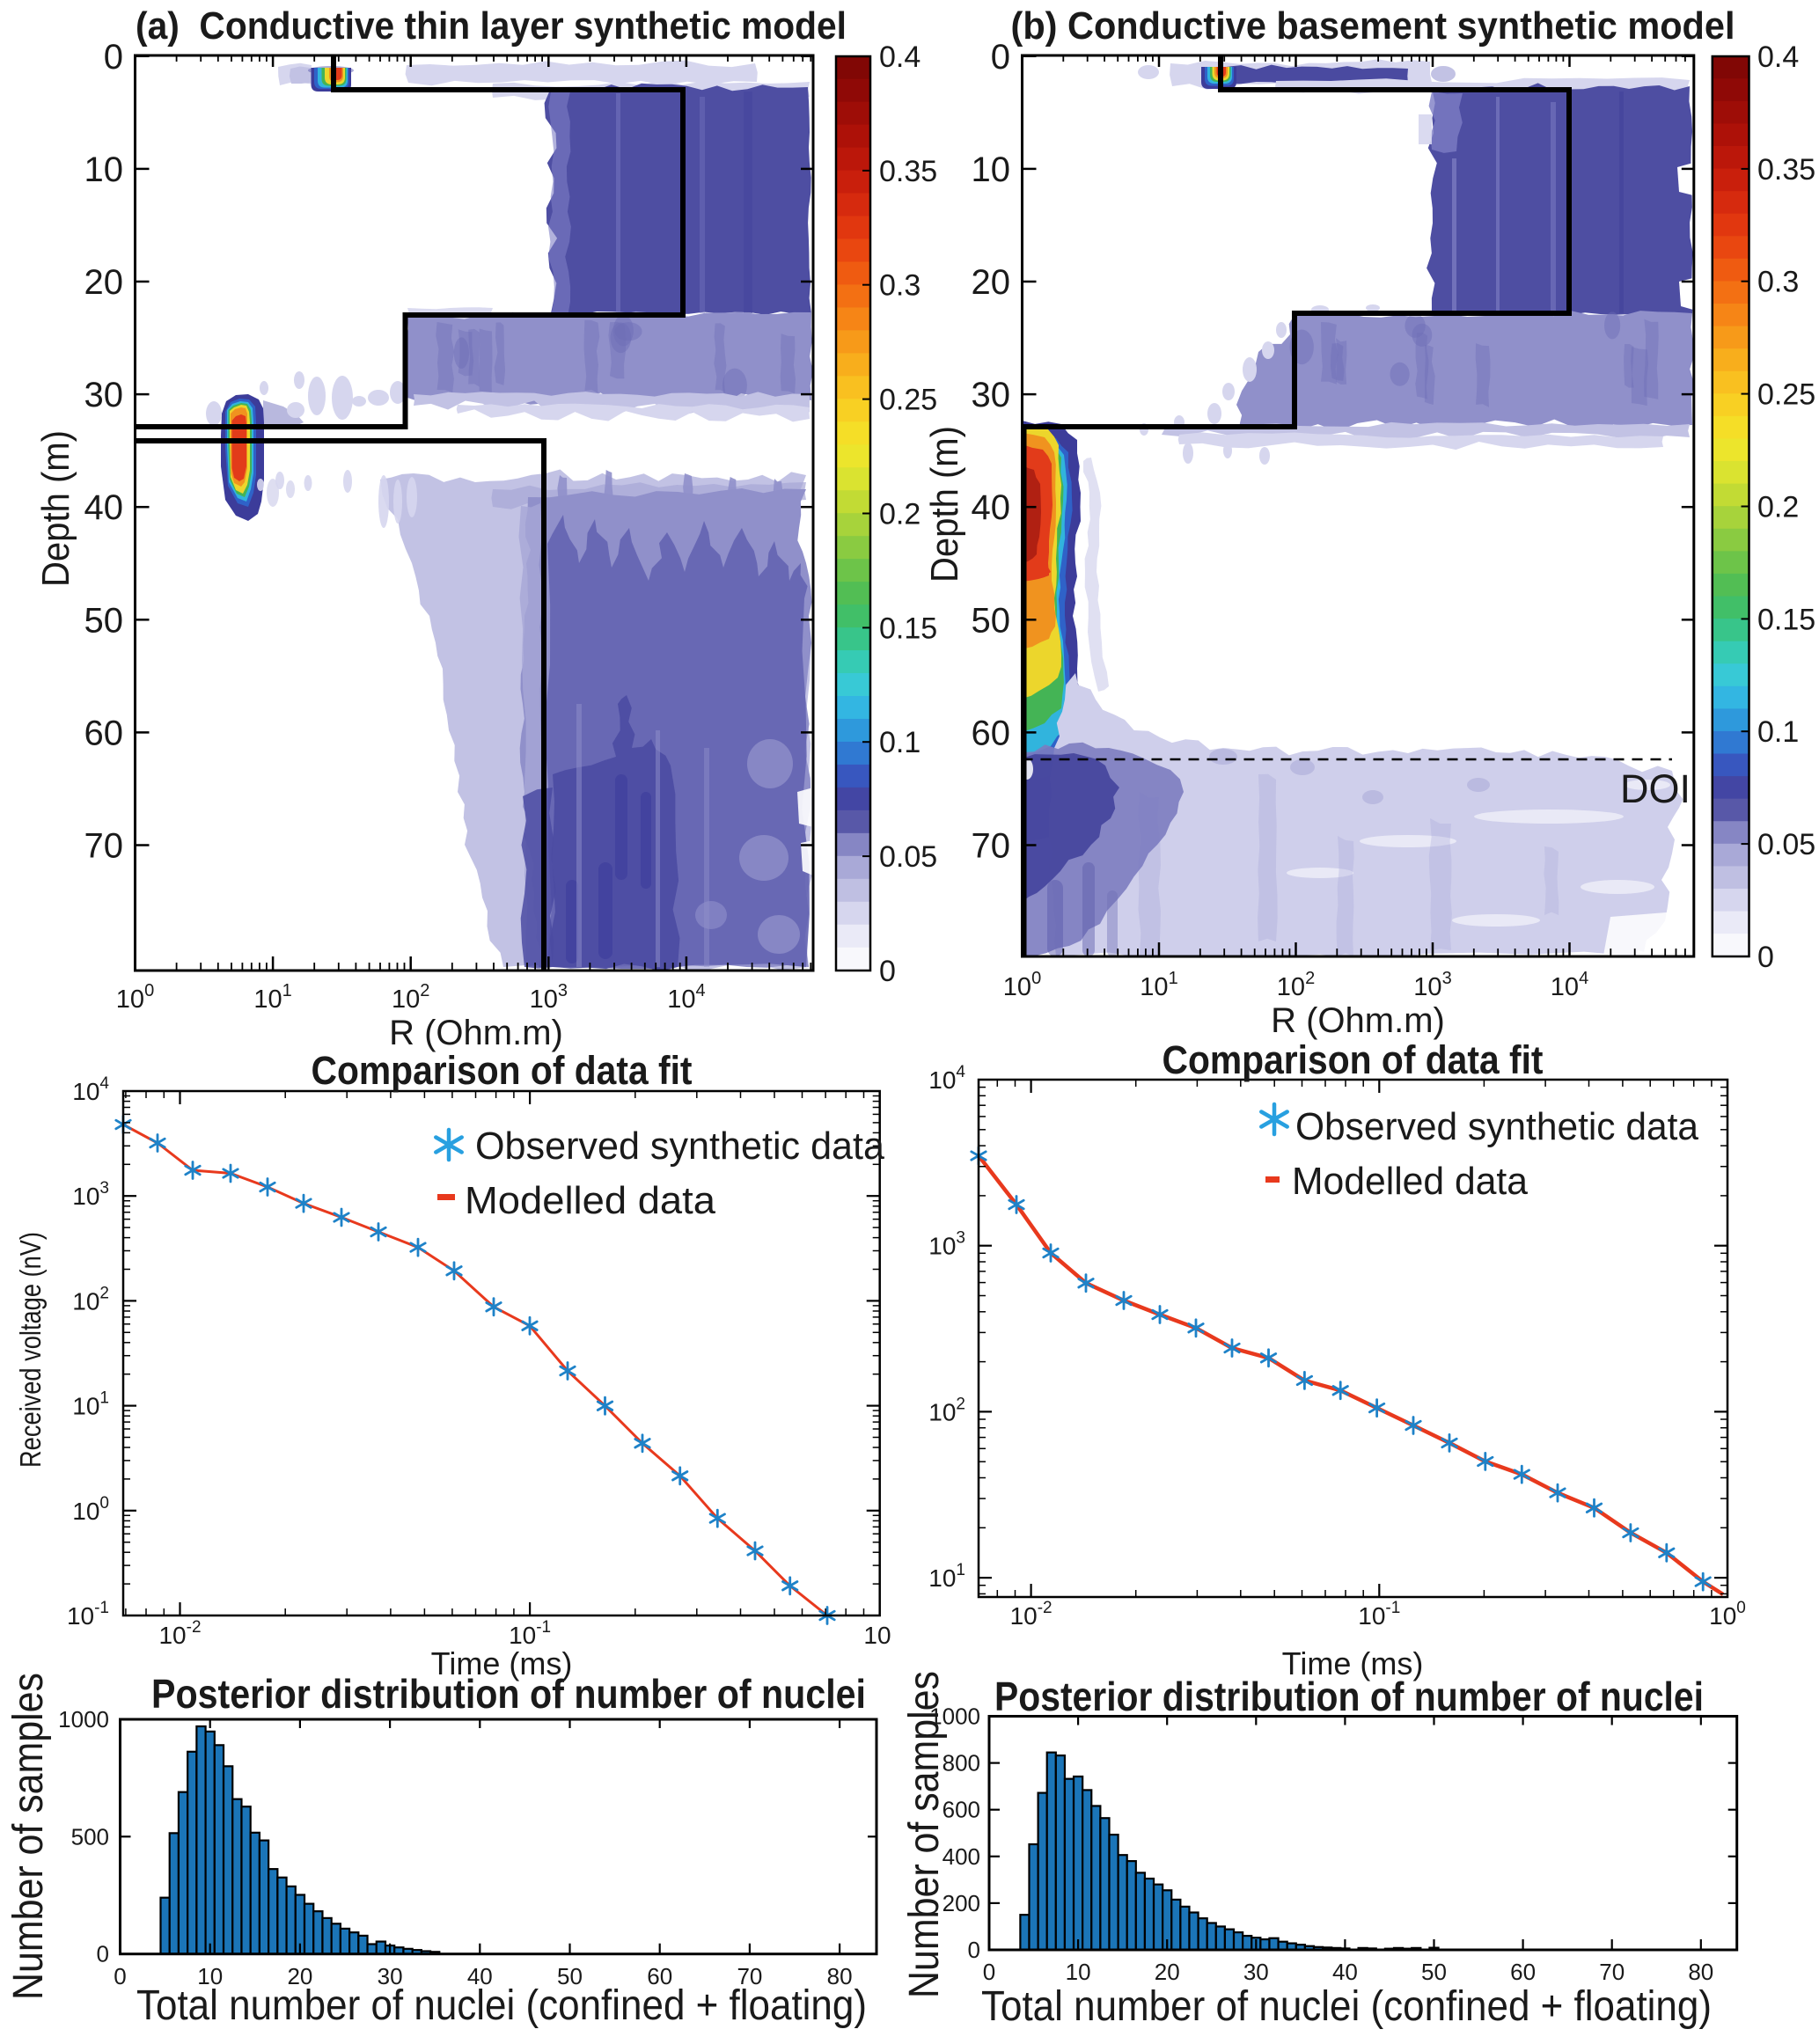 Image resolution: width=1819 pixels, height=2044 pixels. What do you see at coordinates (90, 1089) in the screenshot?
I see `svg-text: 10⁴` at bounding box center [90, 1089].